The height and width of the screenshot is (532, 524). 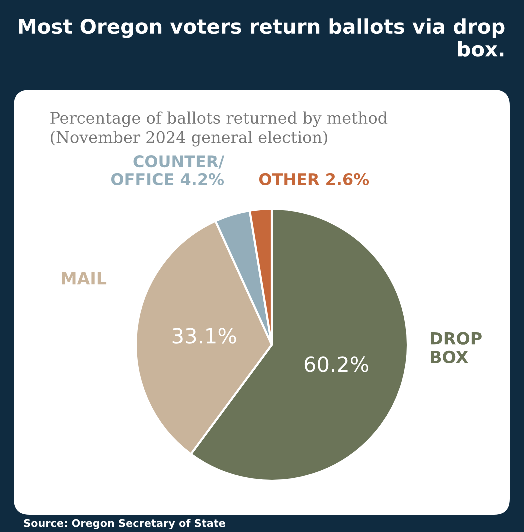 I want to click on data-label: 60.2%, so click(x=336, y=364).